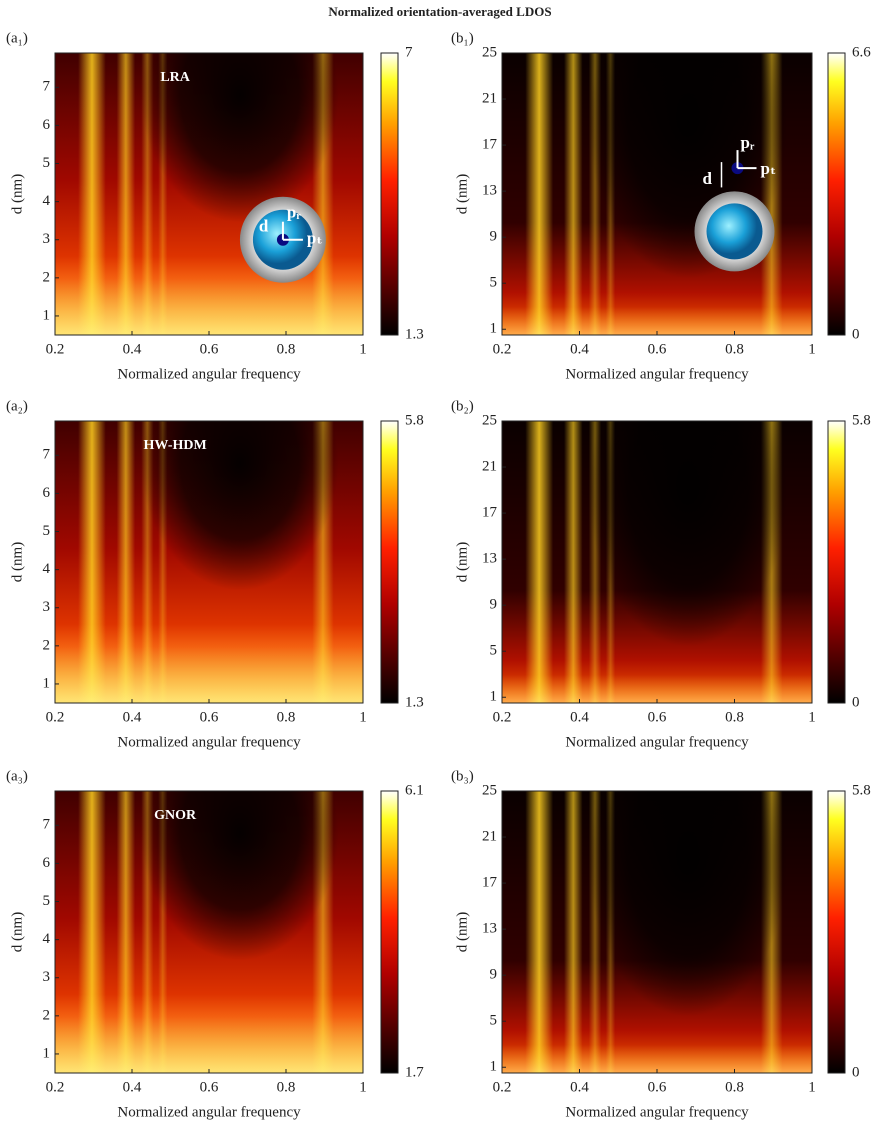  What do you see at coordinates (17, 776) in the screenshot?
I see `panel-label: (a₃)` at bounding box center [17, 776].